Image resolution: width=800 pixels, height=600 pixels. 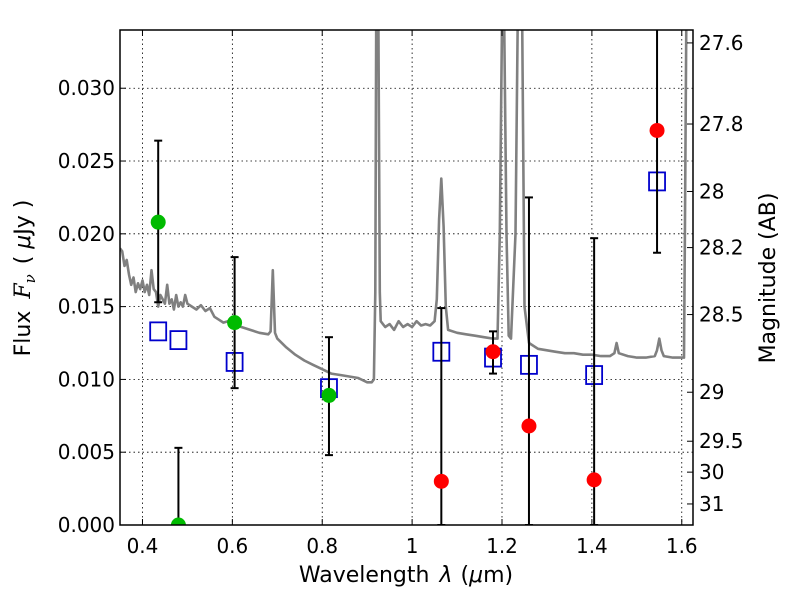 I want to click on y2-tick-label: 28, so click(x=711, y=191).